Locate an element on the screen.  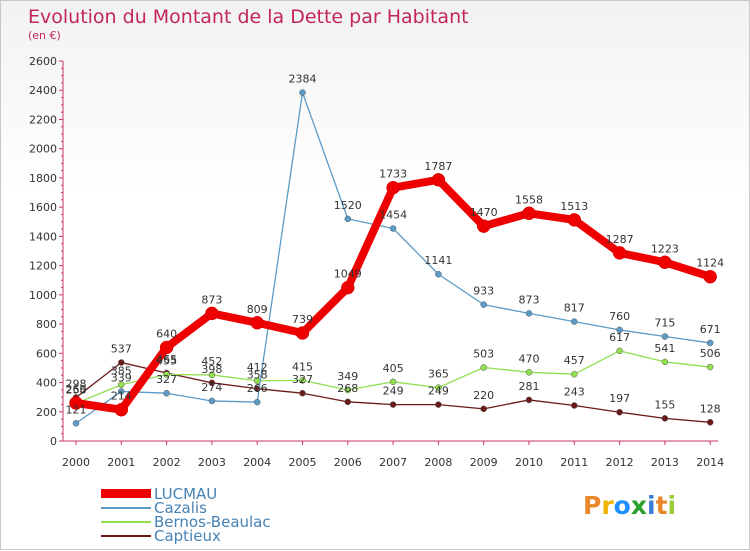
legend-swatch is located at coordinates (126, 508).